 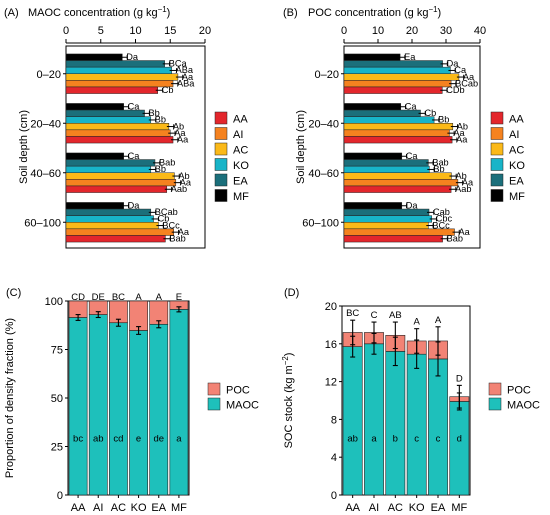 I want to click on legend-label: KO, so click(x=241, y=166).